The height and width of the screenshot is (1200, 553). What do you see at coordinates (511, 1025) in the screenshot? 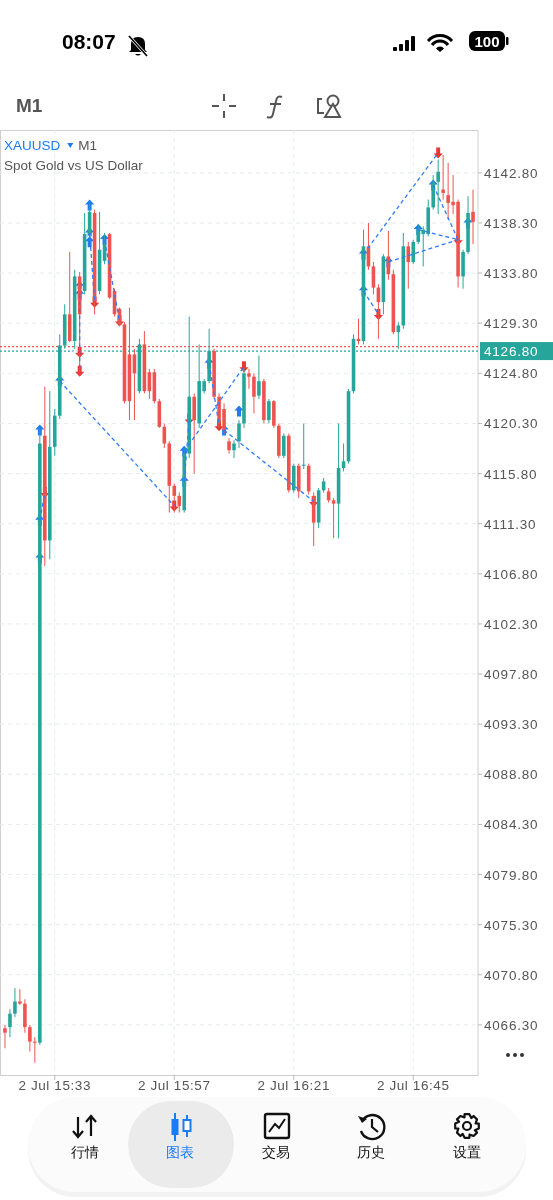
I see `y-tick-label: 4066.30` at bounding box center [511, 1025].